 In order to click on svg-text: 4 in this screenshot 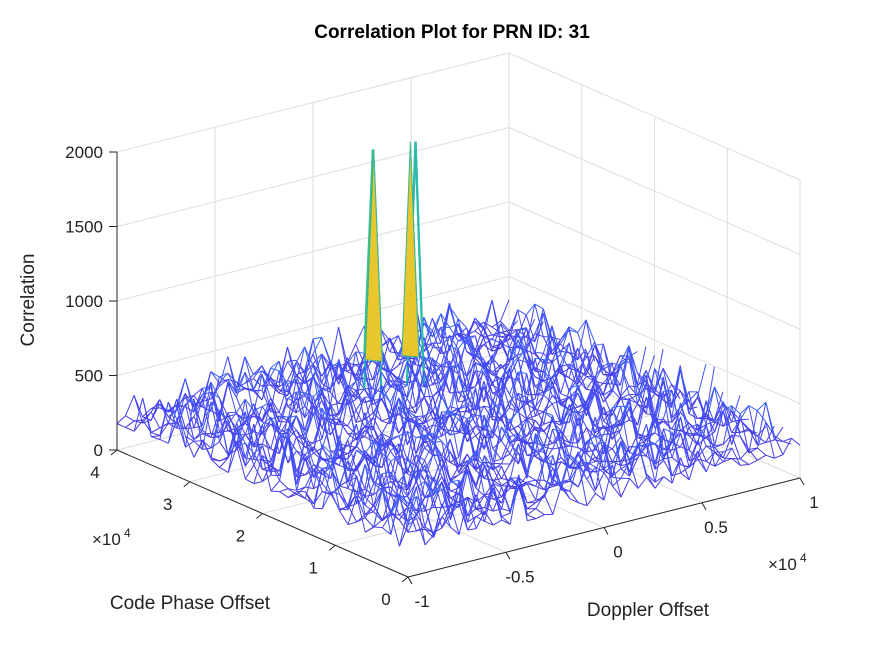, I will do `click(803, 558)`.